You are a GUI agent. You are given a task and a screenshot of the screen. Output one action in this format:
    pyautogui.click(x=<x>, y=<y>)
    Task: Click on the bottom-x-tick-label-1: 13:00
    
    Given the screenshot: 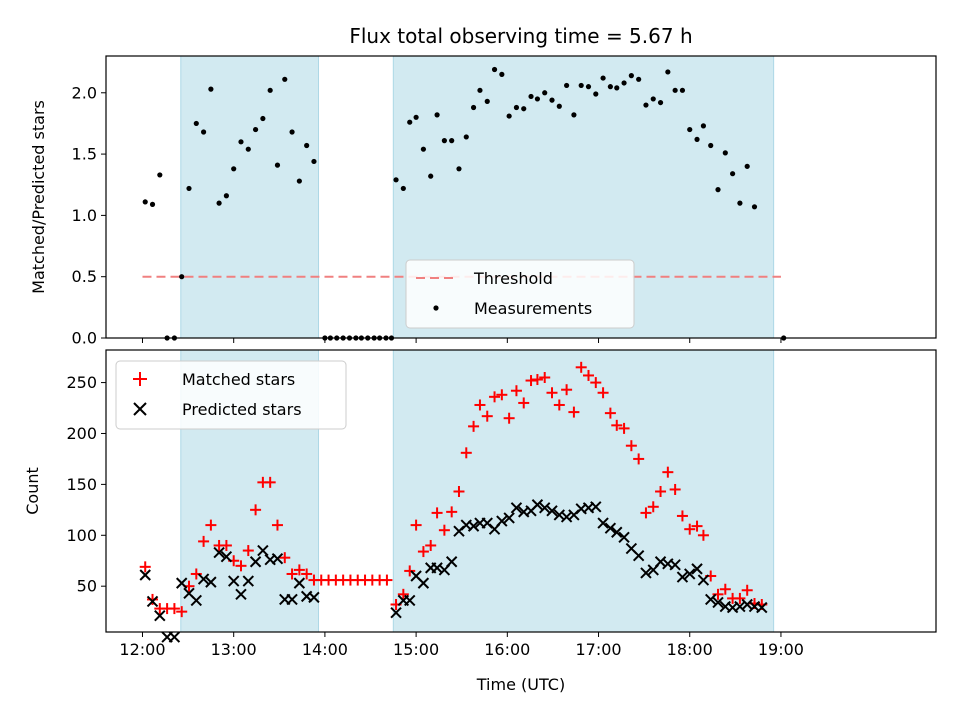 What is the action you would take?
    pyautogui.click(x=234, y=649)
    